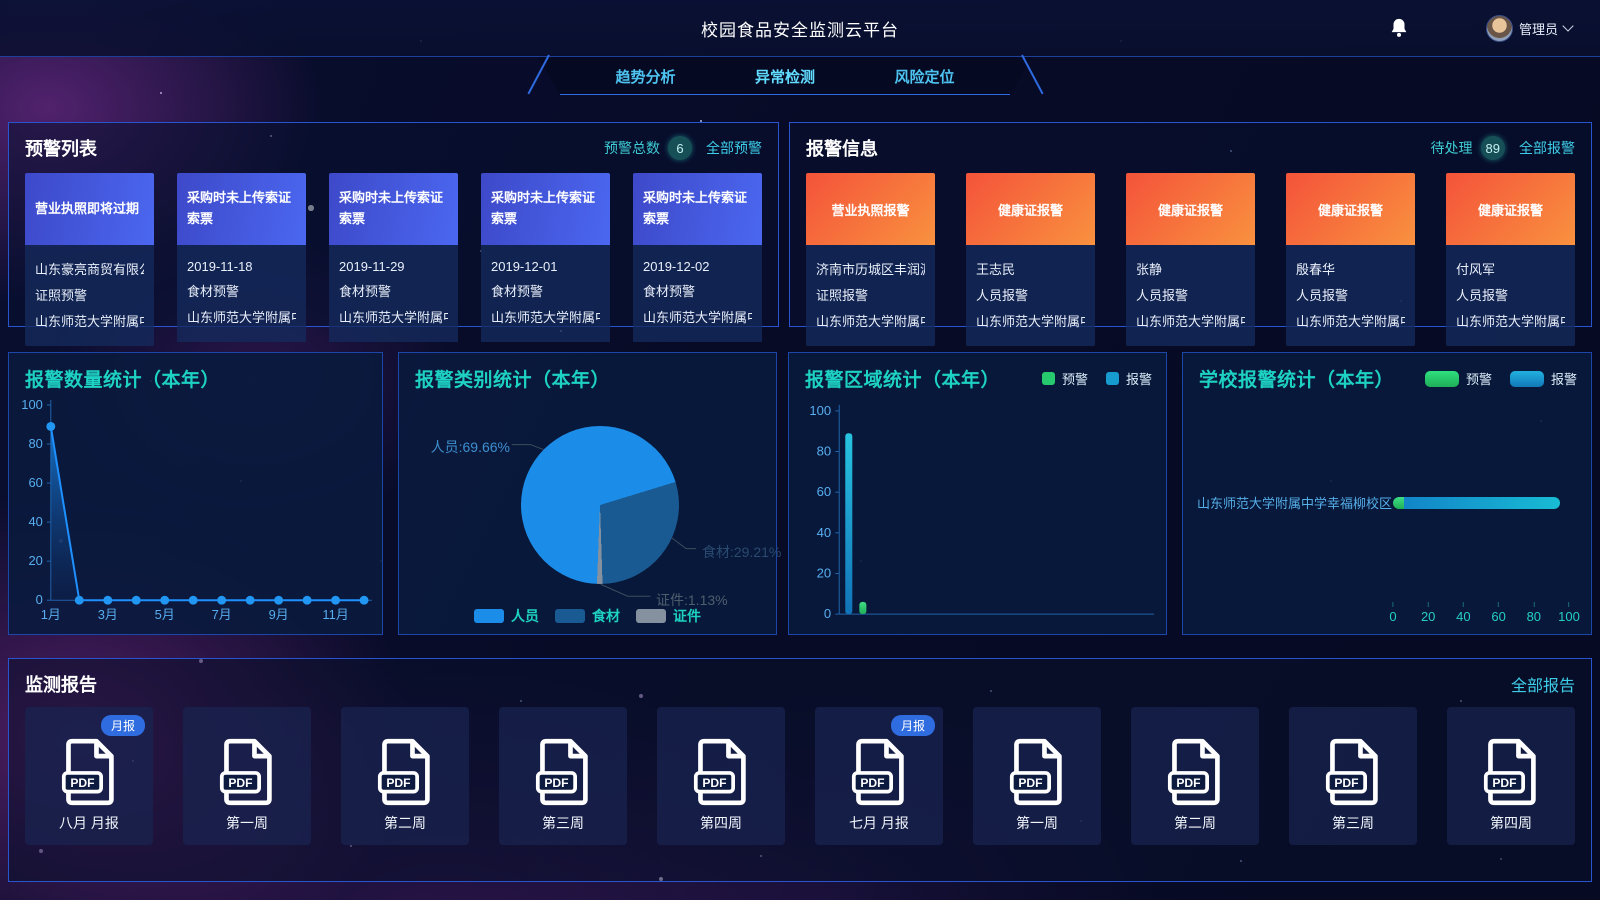  I want to click on report-badge: 月报, so click(122, 725).